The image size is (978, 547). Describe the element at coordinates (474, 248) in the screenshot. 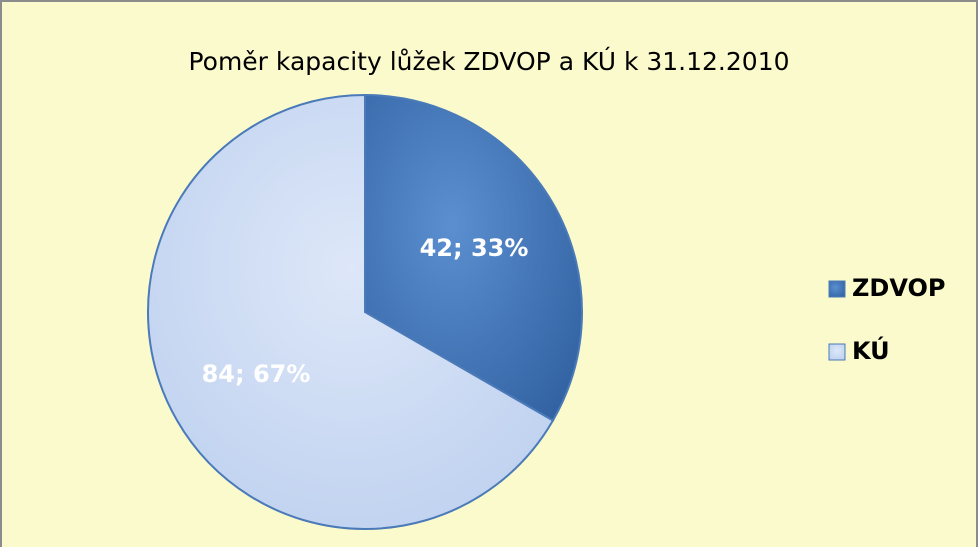

I see `data-label: 42; 33%` at that location.